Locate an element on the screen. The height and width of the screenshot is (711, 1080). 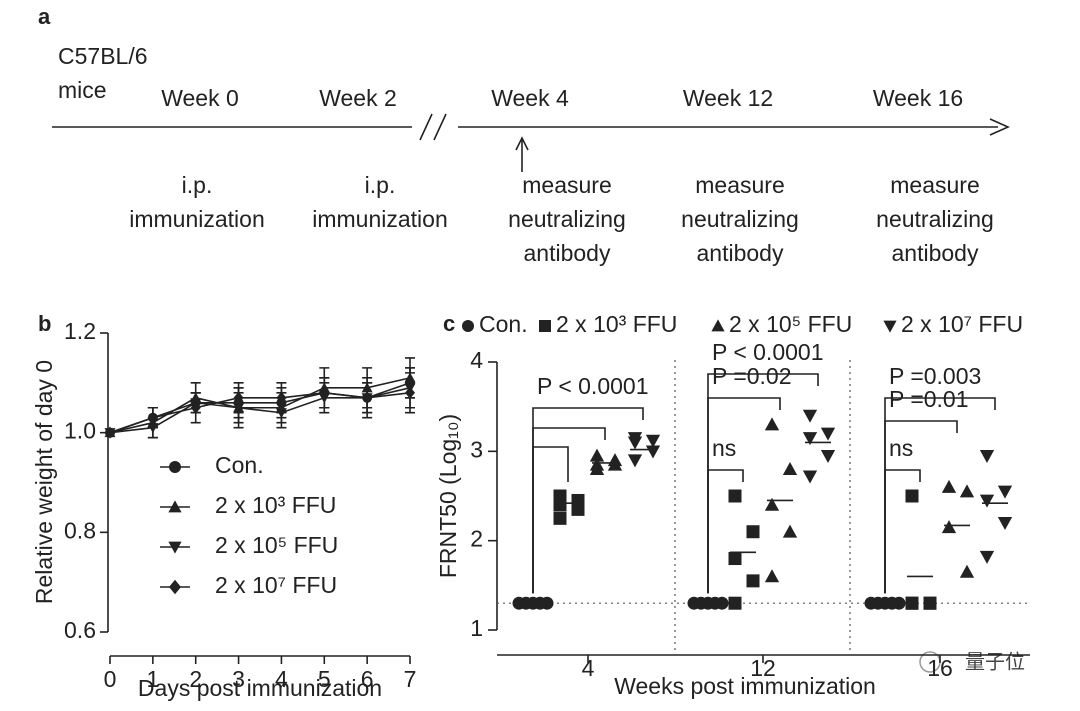
week-label: Week 2 is located at coordinates (358, 98).